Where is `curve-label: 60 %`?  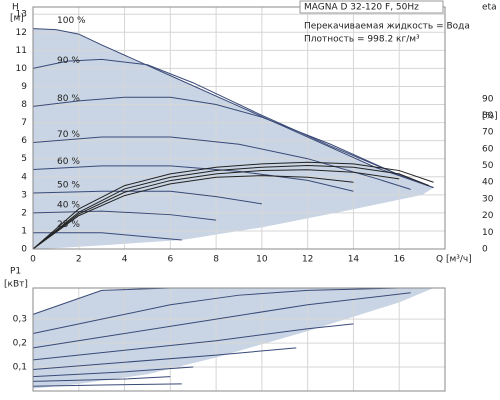 curve-label: 60 % is located at coordinates (68, 162).